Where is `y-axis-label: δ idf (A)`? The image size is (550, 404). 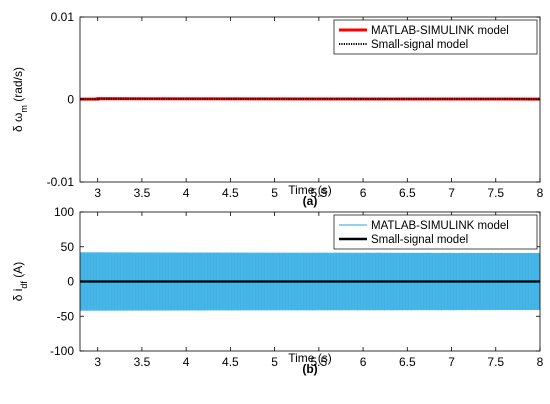 y-axis-label: δ idf (A) is located at coordinates (20, 282).